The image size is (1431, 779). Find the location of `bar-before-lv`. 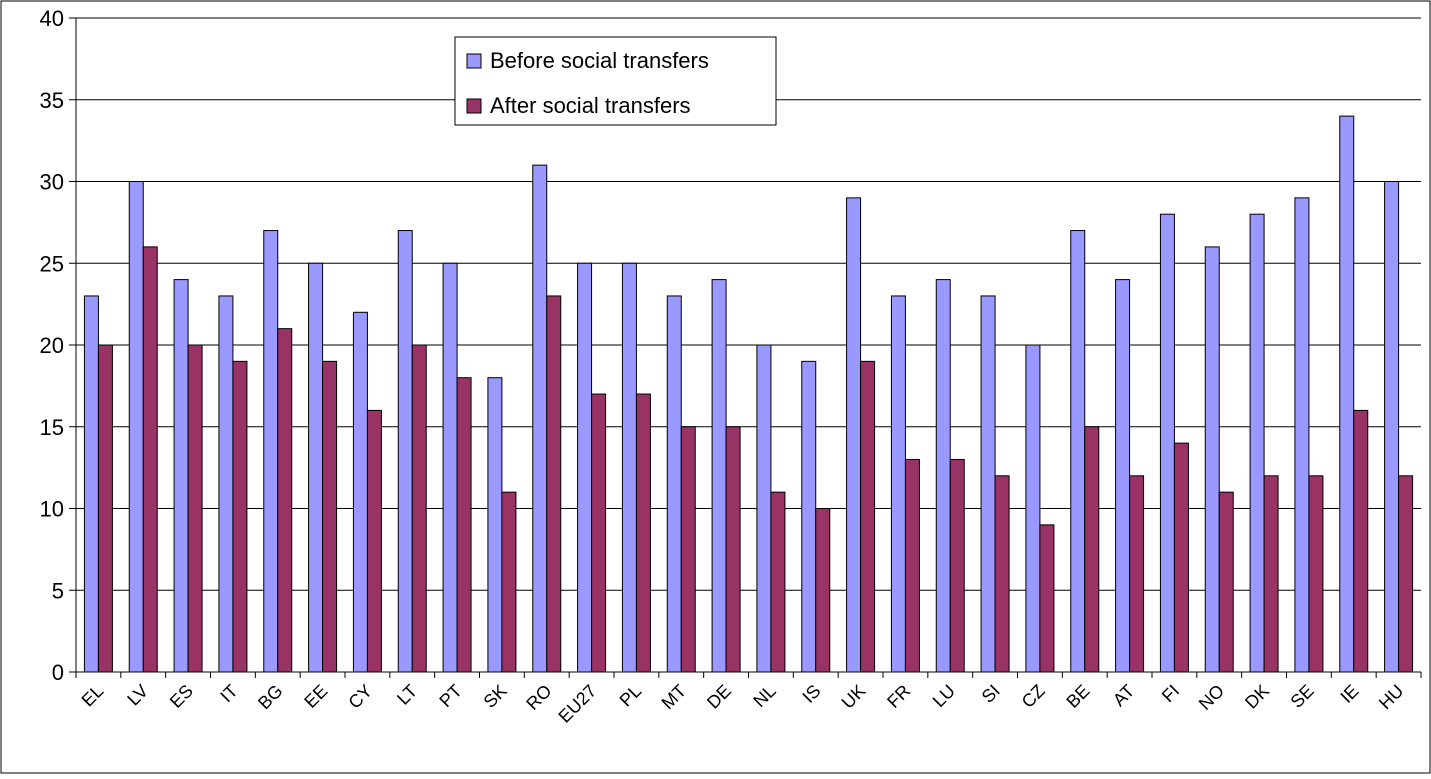

bar-before-lv is located at coordinates (136, 427).